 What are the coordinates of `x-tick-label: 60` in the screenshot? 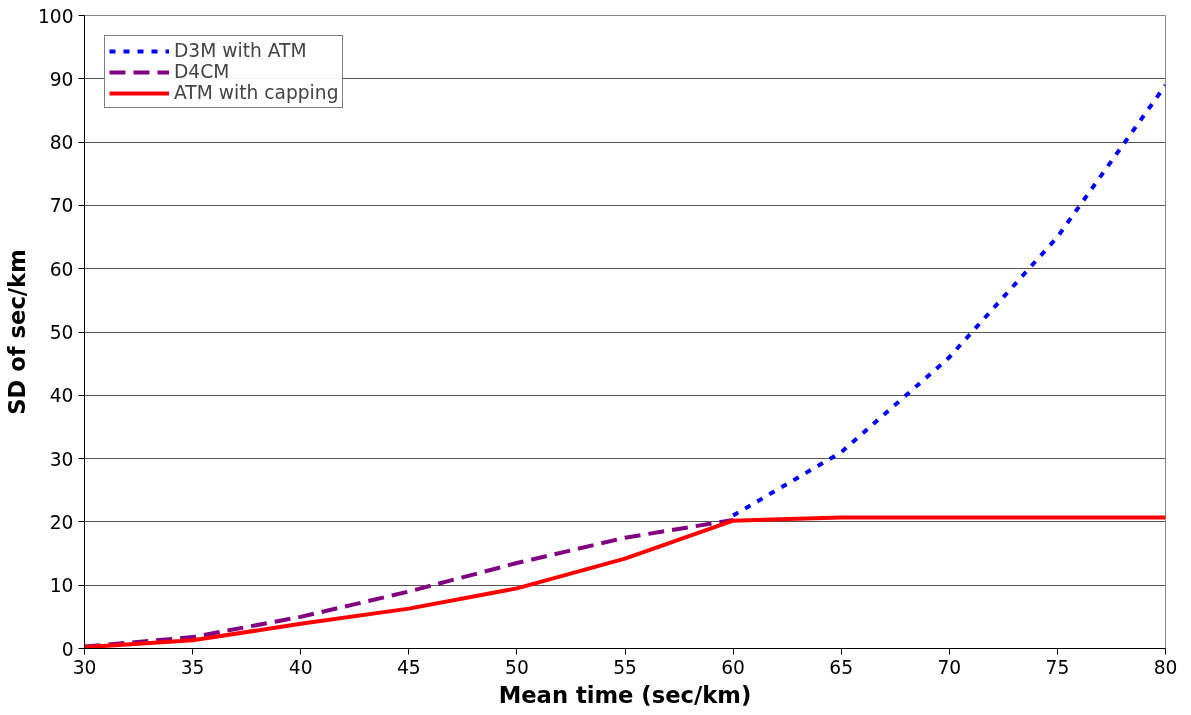 It's located at (733, 667).